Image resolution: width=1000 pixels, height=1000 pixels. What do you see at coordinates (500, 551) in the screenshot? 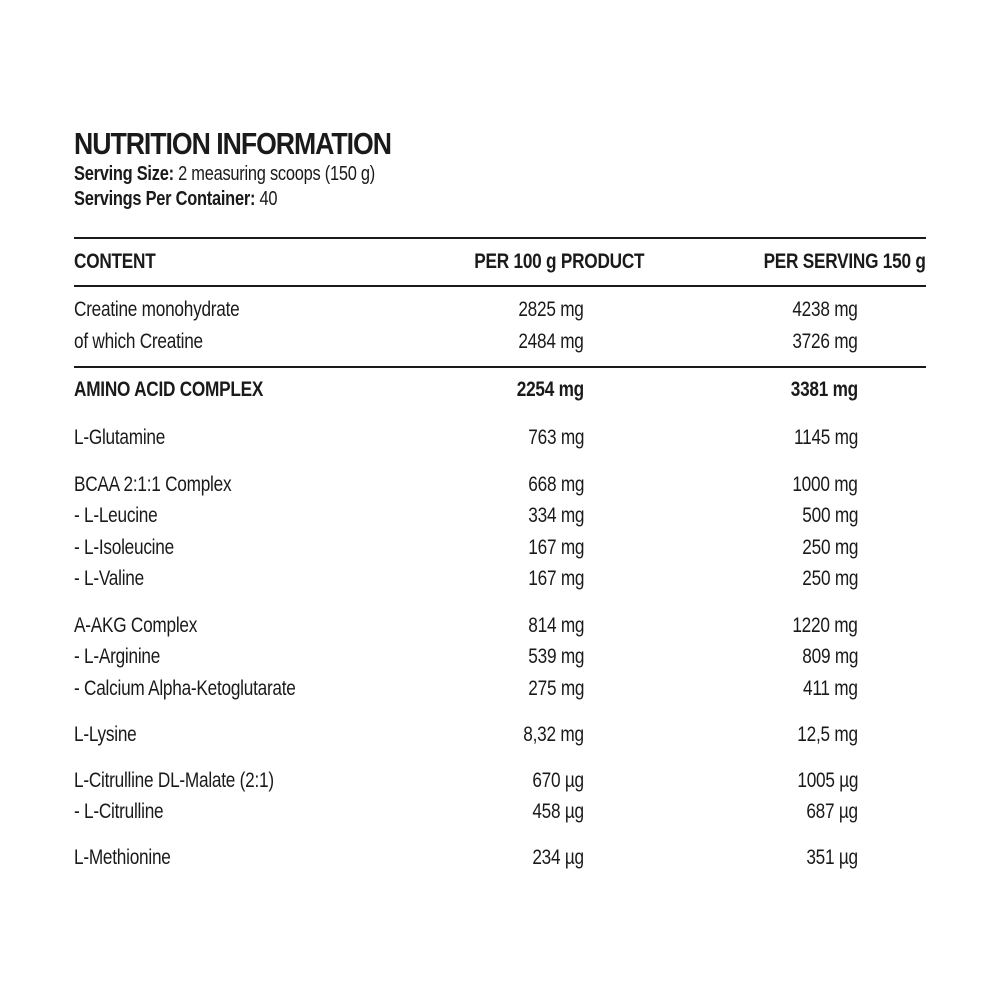
I see `table-row: - L-Isoleucine 167 mg 250 mg` at bounding box center [500, 551].